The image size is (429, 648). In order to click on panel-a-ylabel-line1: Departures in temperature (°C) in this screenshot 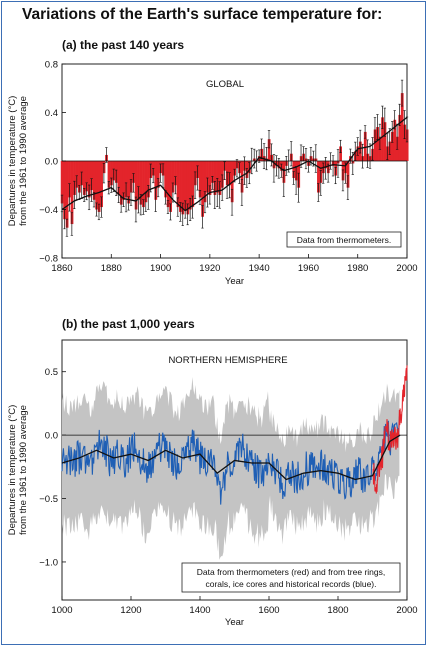, I will do `click(12, 161)`.